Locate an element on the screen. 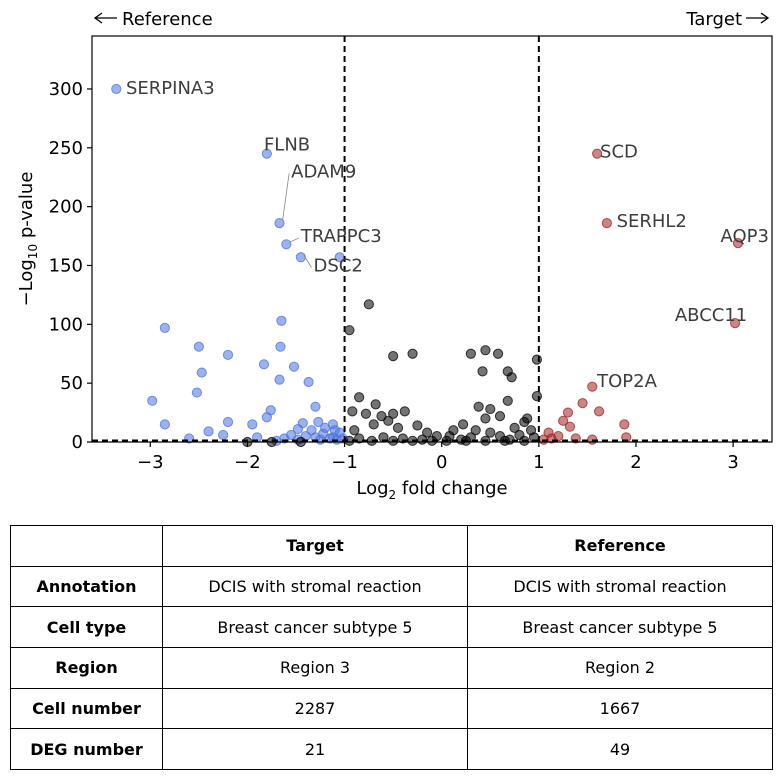 Image resolution: width=781 pixels, height=779 pixels. table-row-deg-number: DEG number 21 49 is located at coordinates (391, 749).